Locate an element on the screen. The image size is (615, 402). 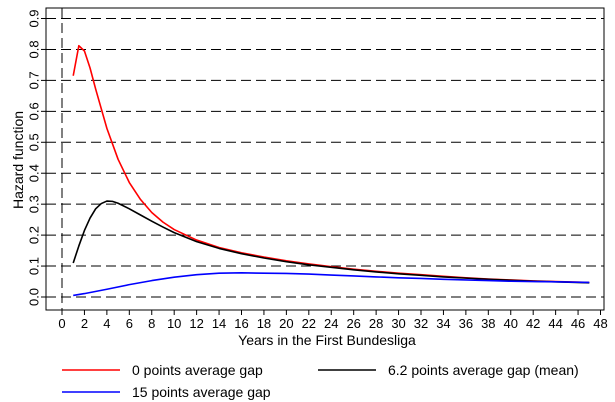
y-tick-label-9: 0.9 is located at coordinates (34, 18).